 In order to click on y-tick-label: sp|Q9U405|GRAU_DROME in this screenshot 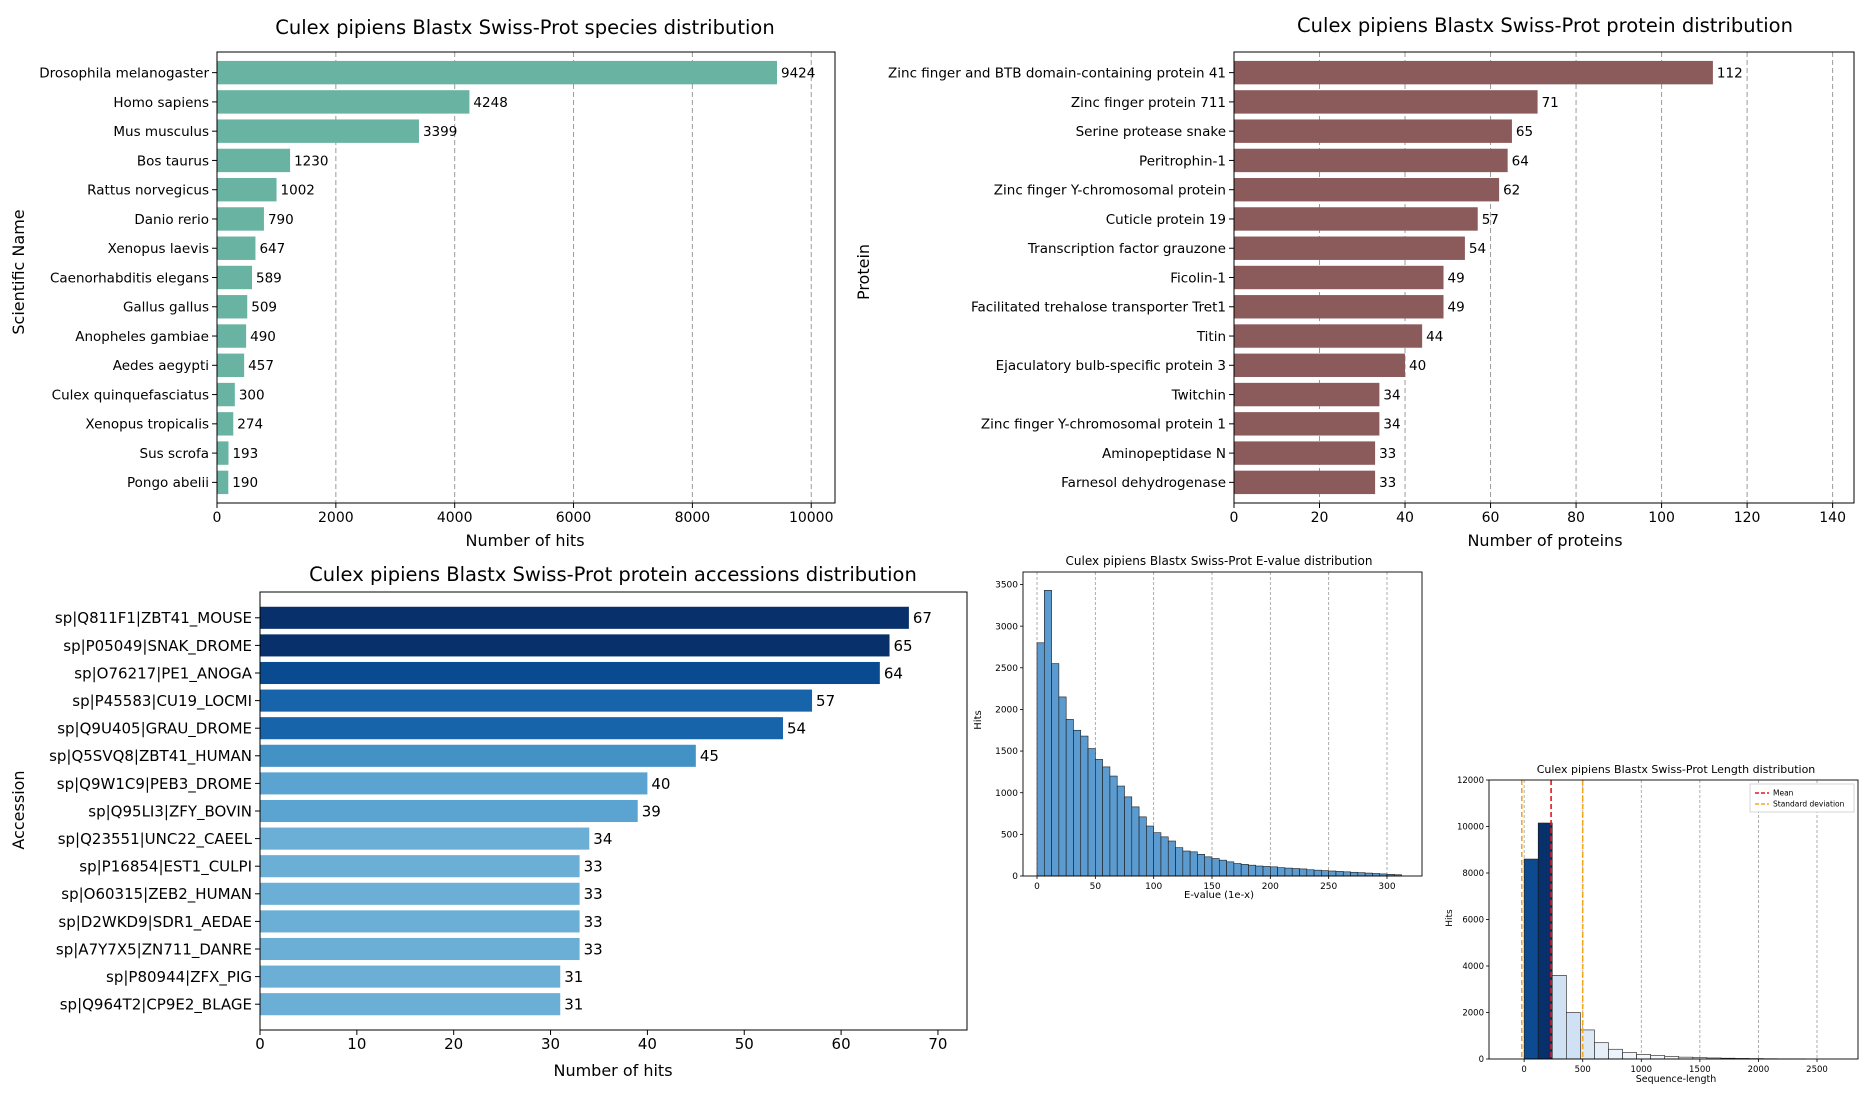, I will do `click(154, 729)`.